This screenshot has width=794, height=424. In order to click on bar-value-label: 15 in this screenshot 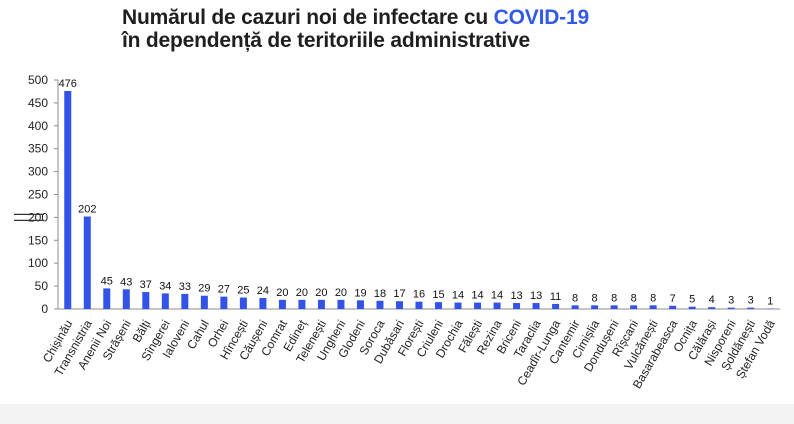, I will do `click(438, 295)`.